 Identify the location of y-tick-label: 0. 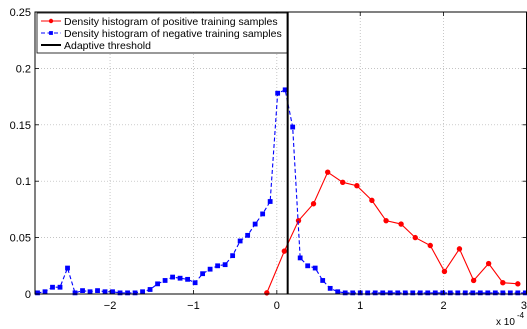
(28, 295).